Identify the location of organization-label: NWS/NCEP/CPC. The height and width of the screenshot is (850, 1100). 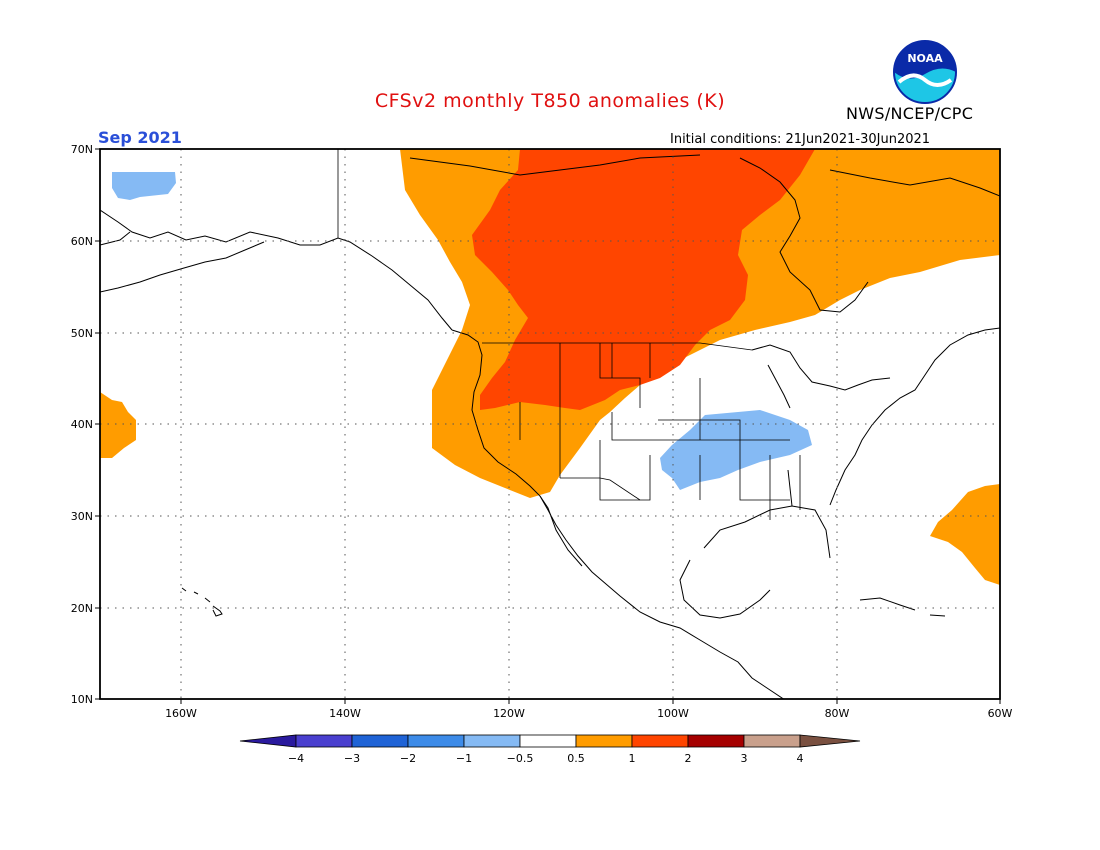
(910, 113).